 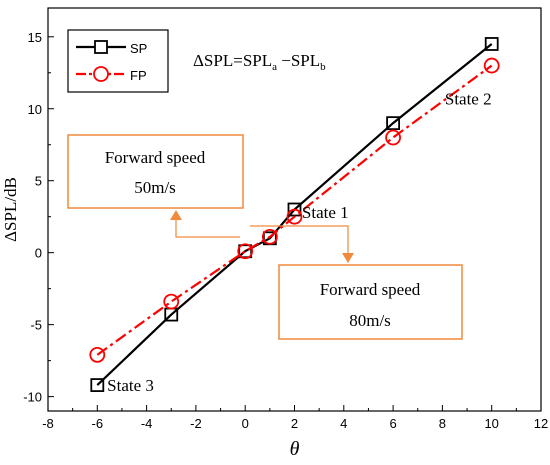 What do you see at coordinates (155, 187) in the screenshot?
I see `callout-box-50-line2: 50m/s` at bounding box center [155, 187].